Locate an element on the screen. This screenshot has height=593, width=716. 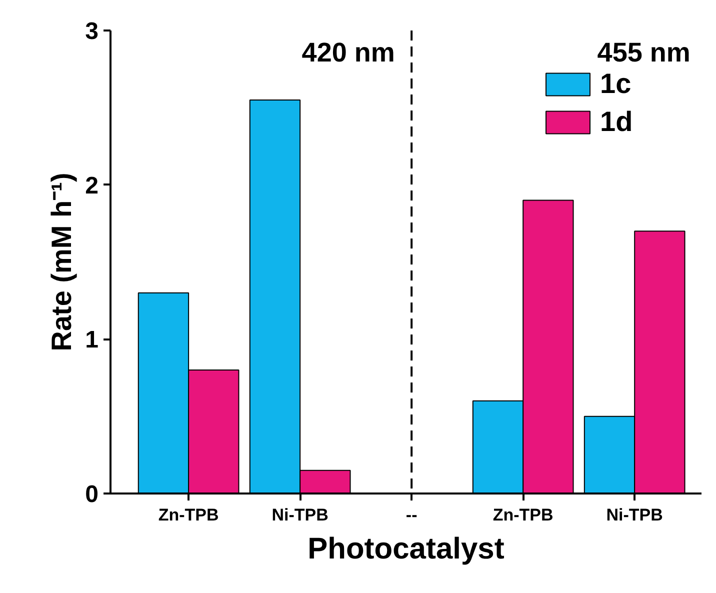
legend-label: 1d is located at coordinates (616, 122).